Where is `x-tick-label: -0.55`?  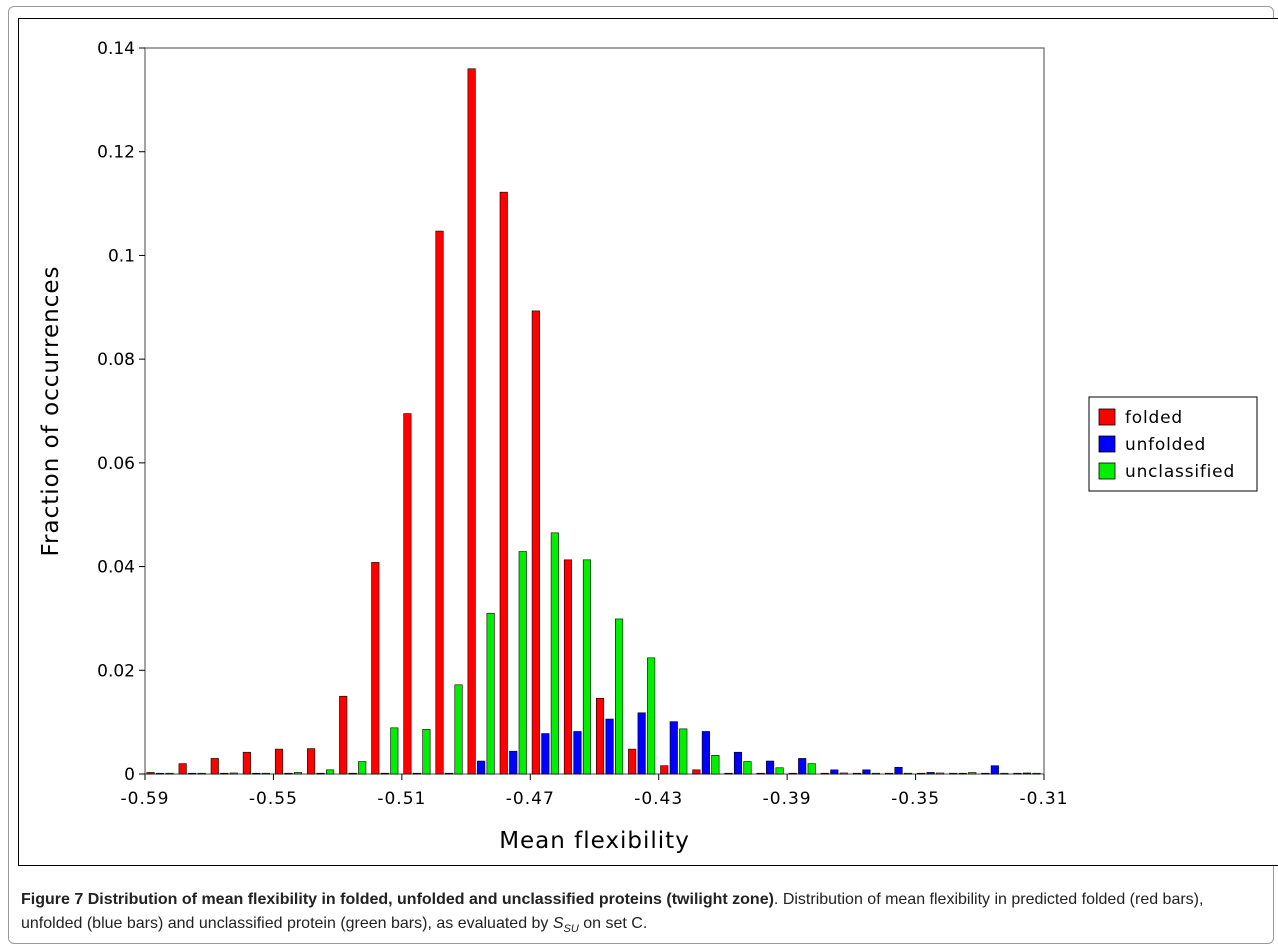
x-tick-label: -0.55 is located at coordinates (273, 799).